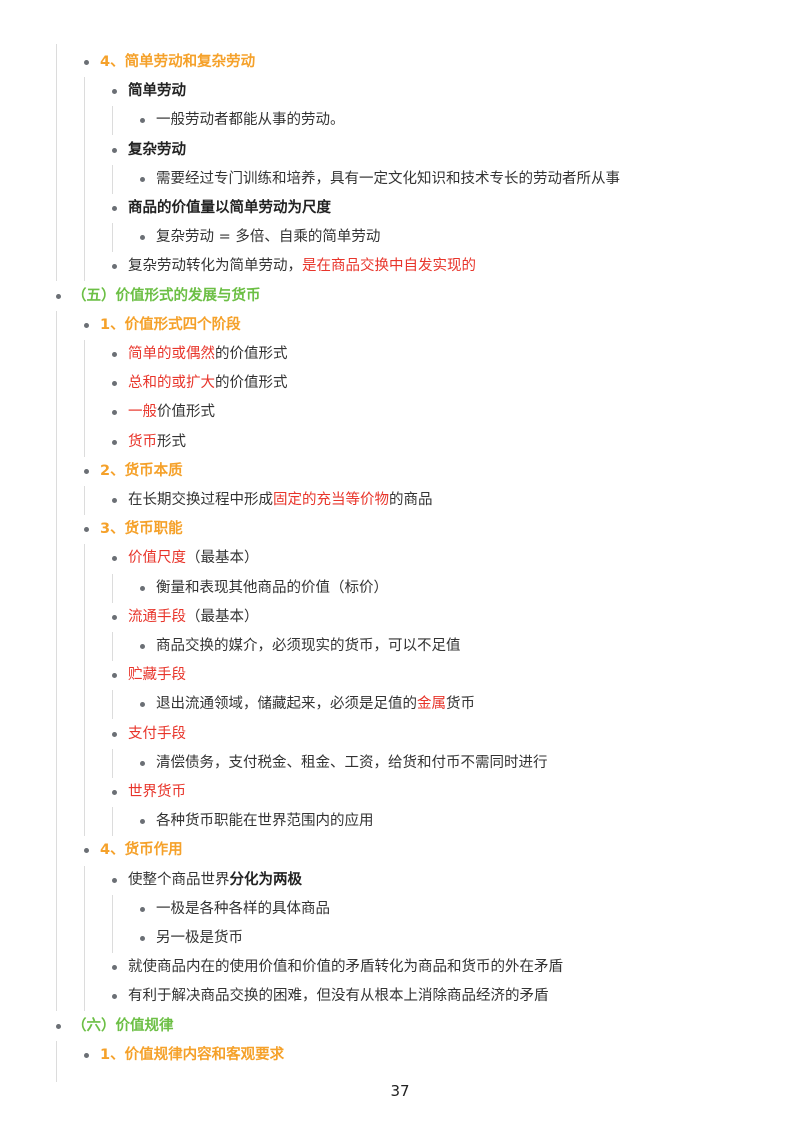 This screenshot has width=800, height=1132. I want to click on item-text: 清偿债务，支付税金、租金、工资，给货和付币不需同时进行, so click(352, 762).